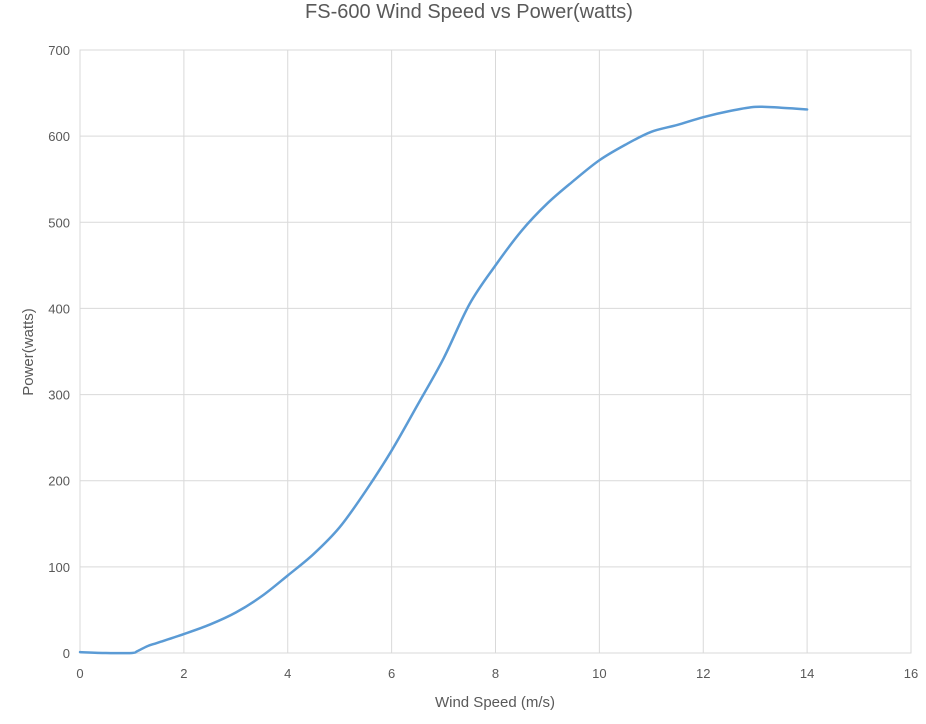  Describe the element at coordinates (59, 50) in the screenshot. I see `y-tick-label: 700` at that location.